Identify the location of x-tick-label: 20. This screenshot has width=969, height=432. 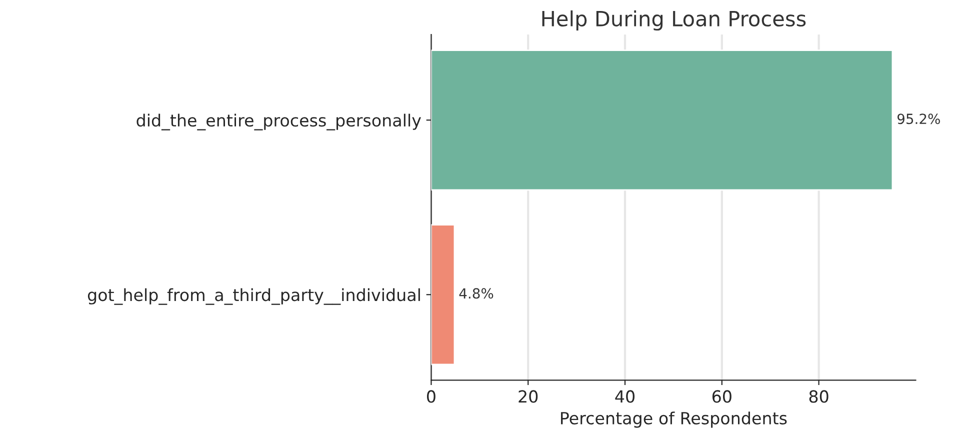
(528, 396).